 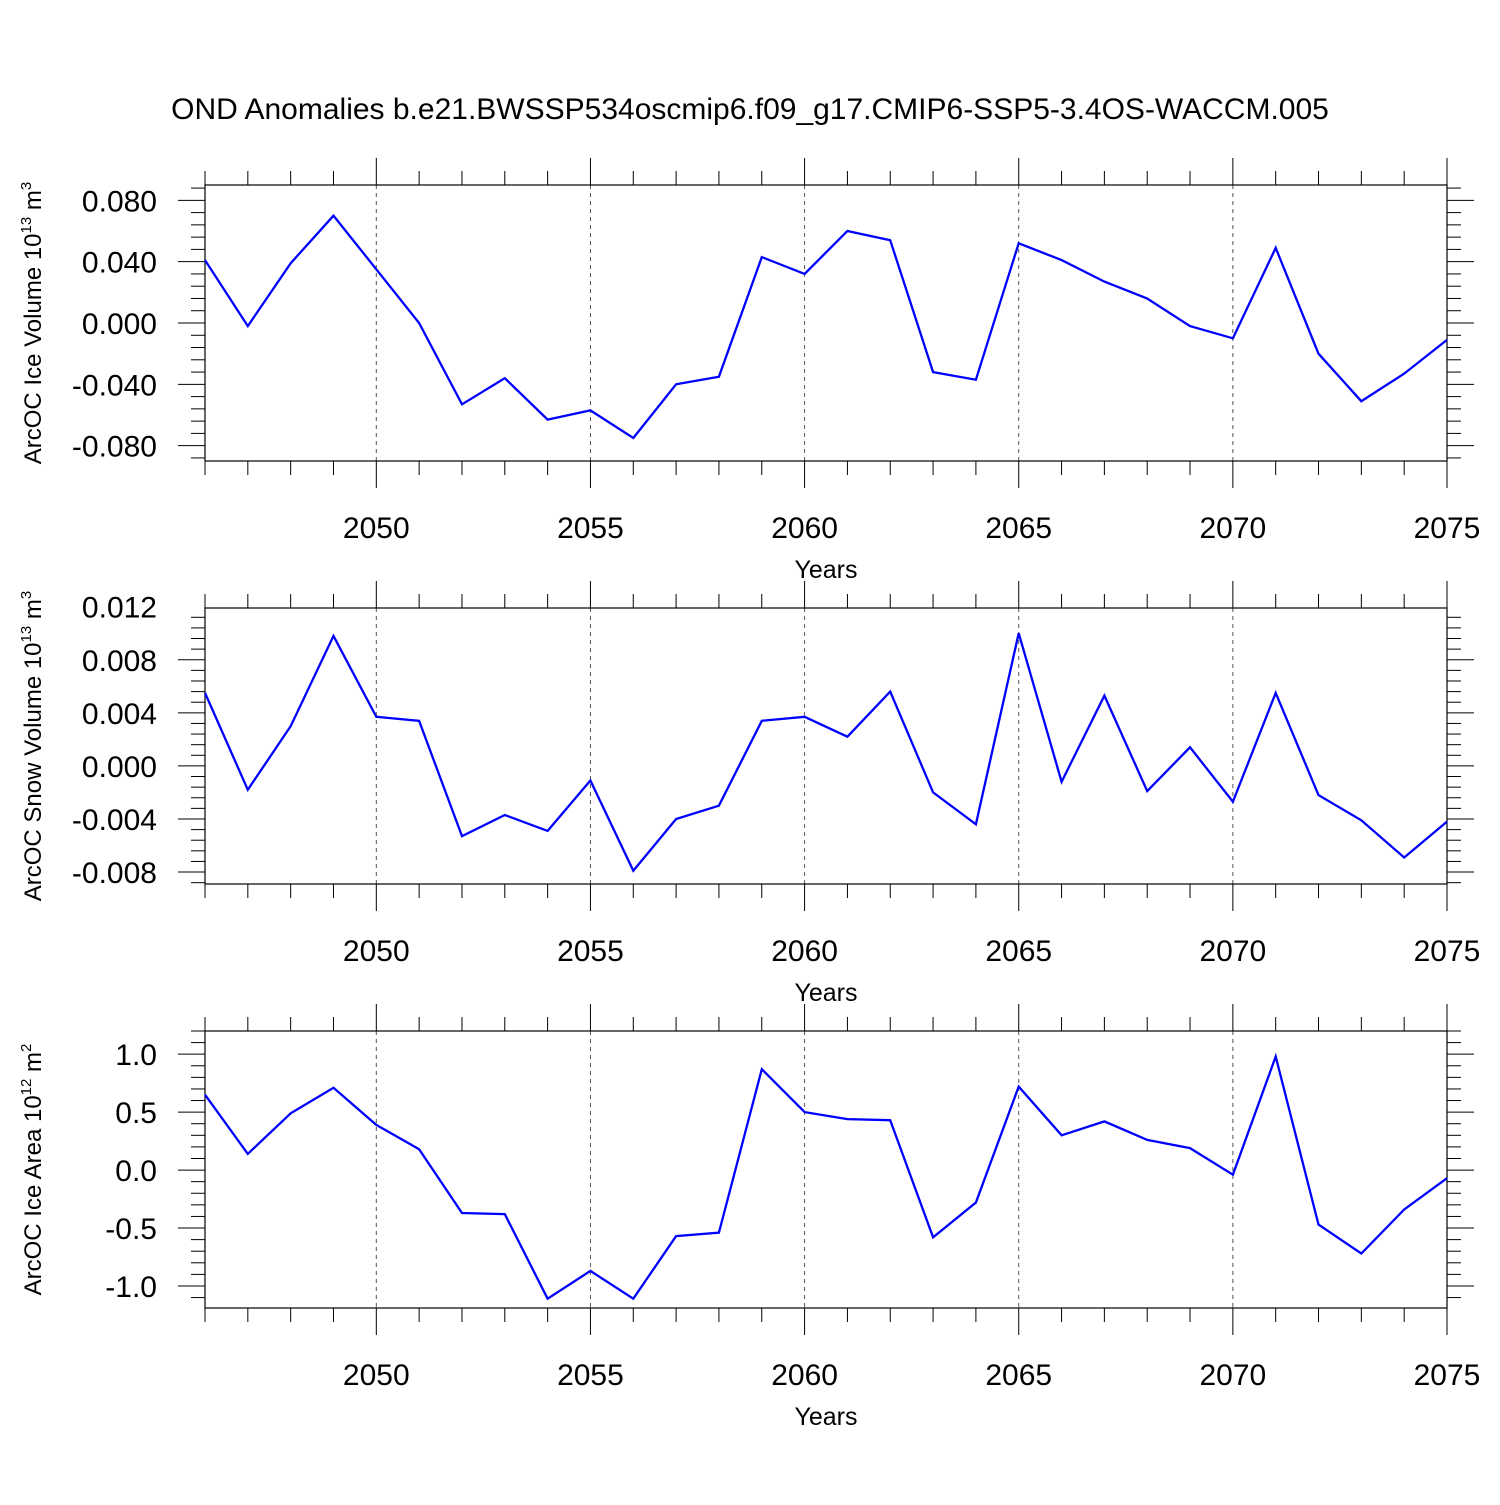 I want to click on panel-2-y-axis-label: ArcOC Snow Volume 1013 m3, so click(x=32, y=746).